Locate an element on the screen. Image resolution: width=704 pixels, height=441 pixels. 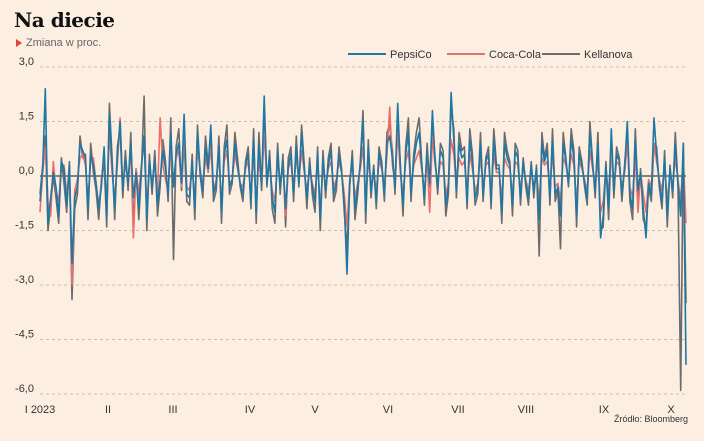
y-tick-label: -1,5 is located at coordinates (24, 226).